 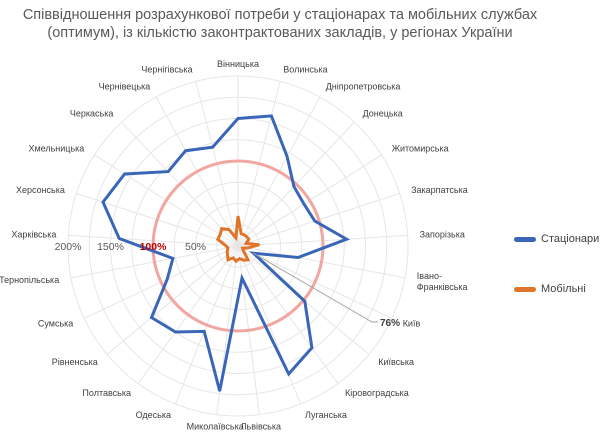 I want to click on category-label: Миколаївська, so click(x=215, y=427).